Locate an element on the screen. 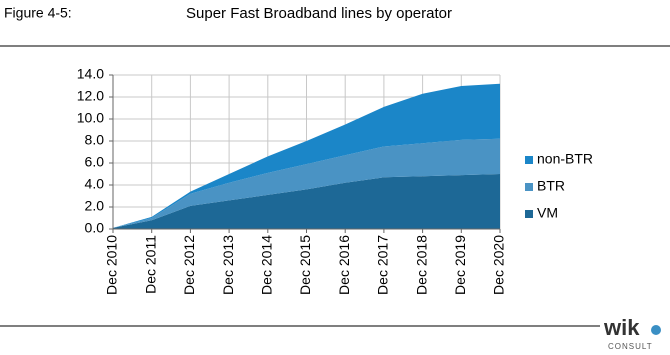 The height and width of the screenshot is (355, 670). logo-dot is located at coordinates (656, 330).